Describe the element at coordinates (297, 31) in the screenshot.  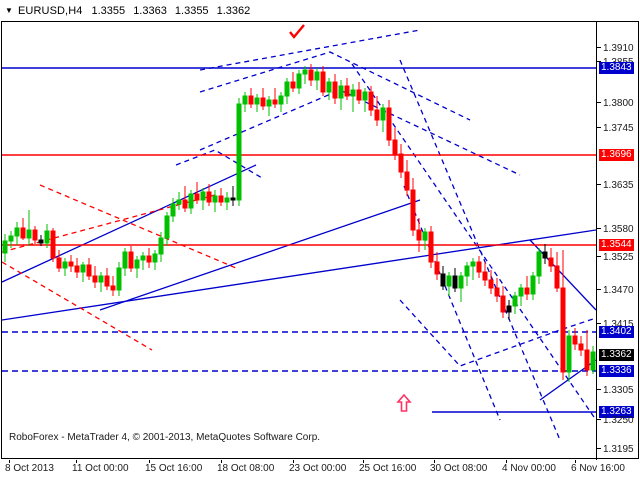
I see `checkmark-marker` at that location.